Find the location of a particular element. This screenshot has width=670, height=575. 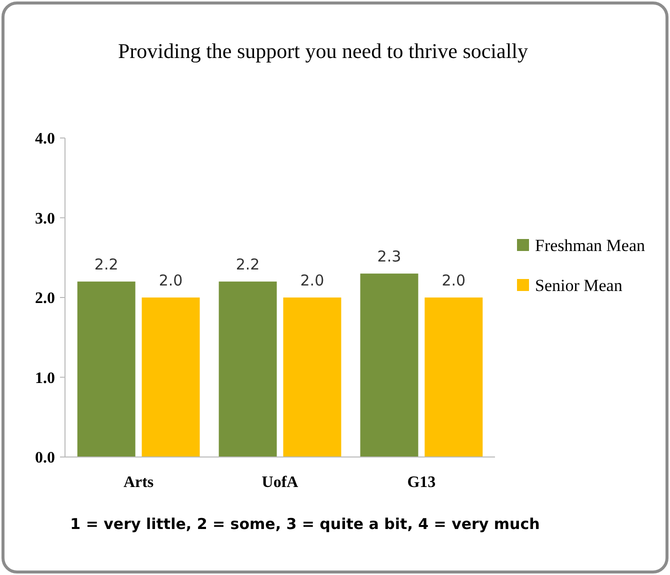

data-label: 2.3 is located at coordinates (389, 257).